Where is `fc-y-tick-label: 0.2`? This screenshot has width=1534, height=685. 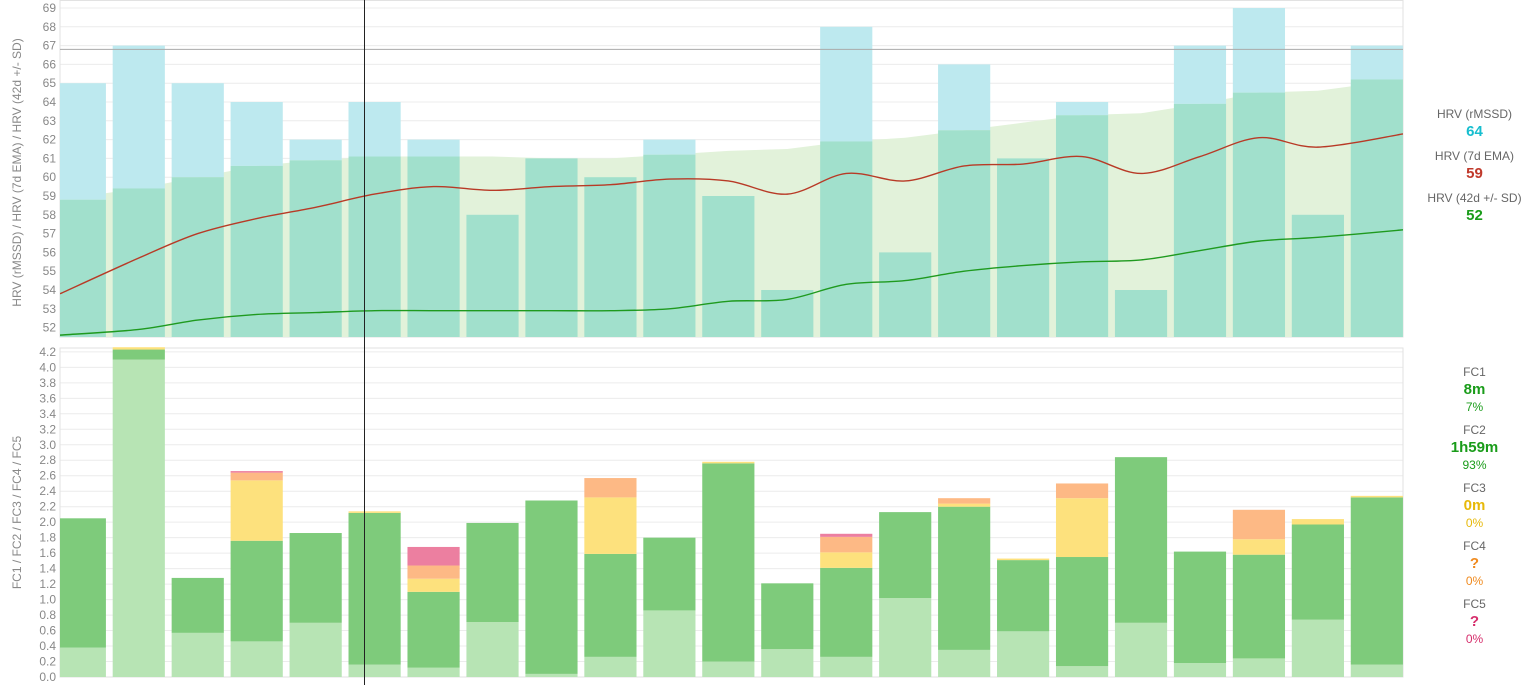 fc-y-tick-label: 0.2 is located at coordinates (47, 662).